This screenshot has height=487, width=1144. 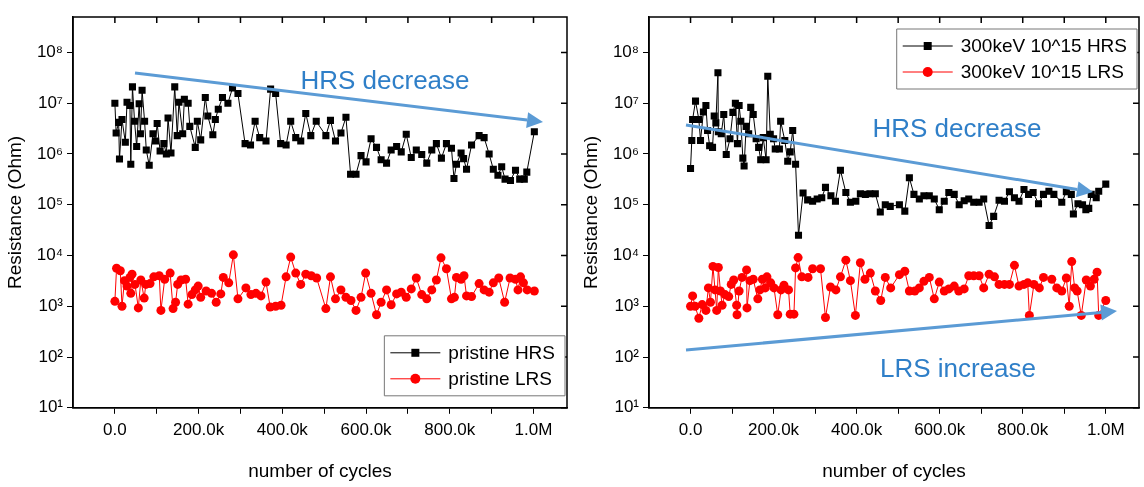 What do you see at coordinates (500, 379) in the screenshot?
I see `legend-label: pristine LRS` at bounding box center [500, 379].